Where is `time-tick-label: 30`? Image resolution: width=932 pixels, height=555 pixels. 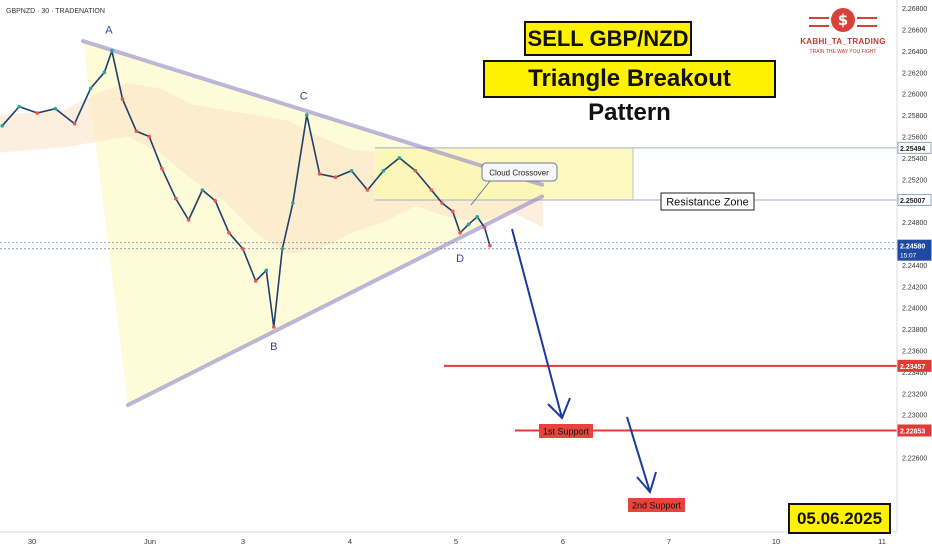 time-tick-label: 30 is located at coordinates (32, 541).